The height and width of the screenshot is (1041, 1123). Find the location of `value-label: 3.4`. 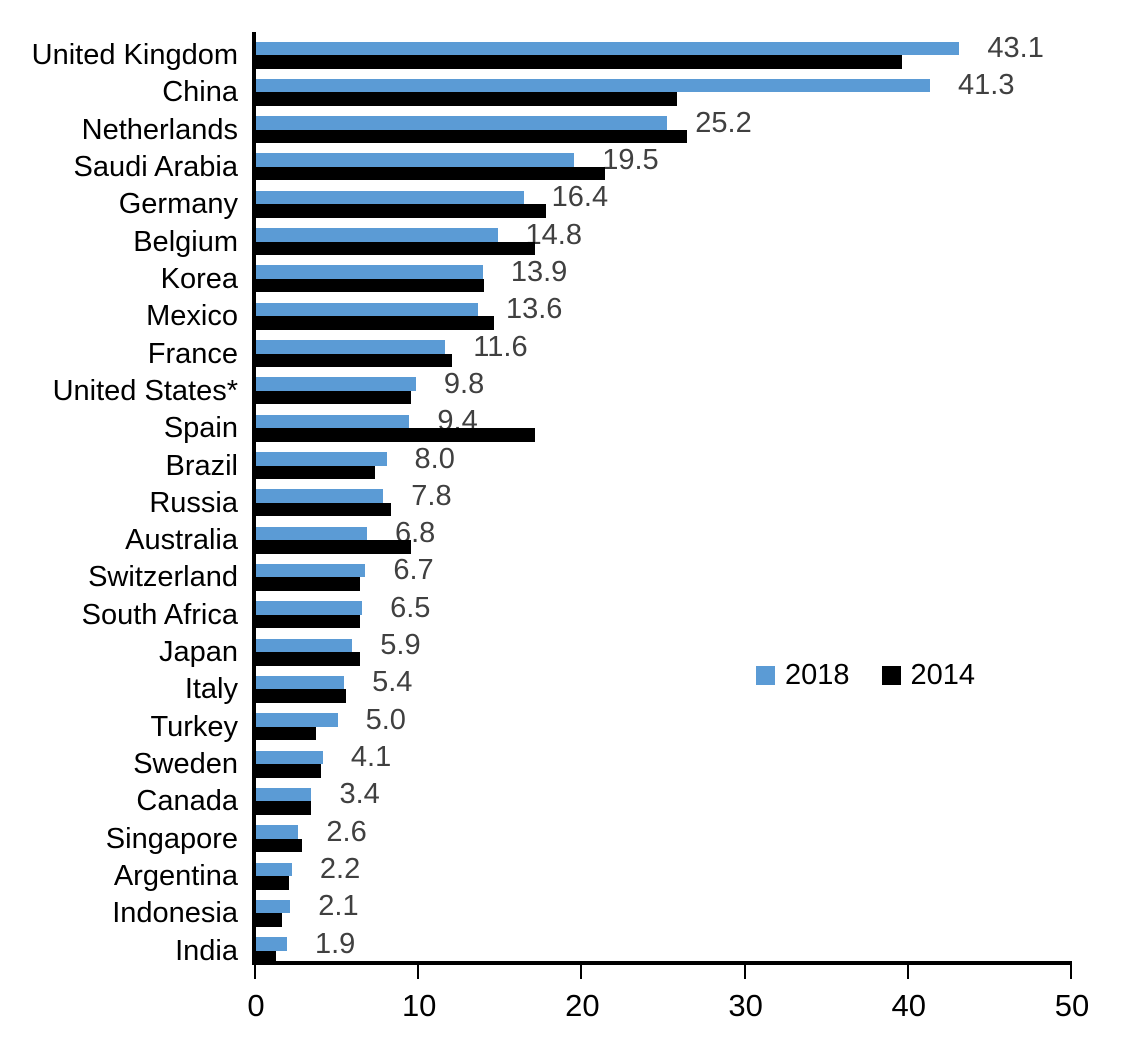

value-label: 3.4 is located at coordinates (359, 794).